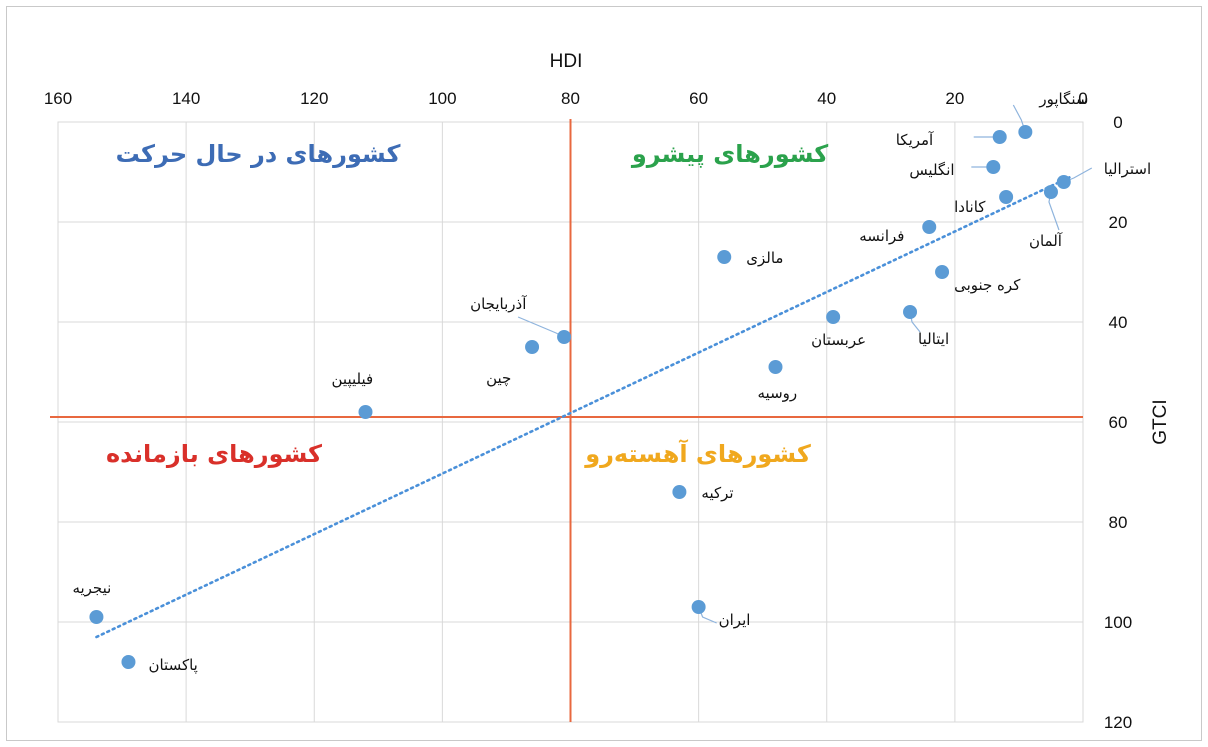 The image size is (1208, 747). What do you see at coordinates (933, 339) in the screenshot?
I see `point-label: ایتالیا` at bounding box center [933, 339].